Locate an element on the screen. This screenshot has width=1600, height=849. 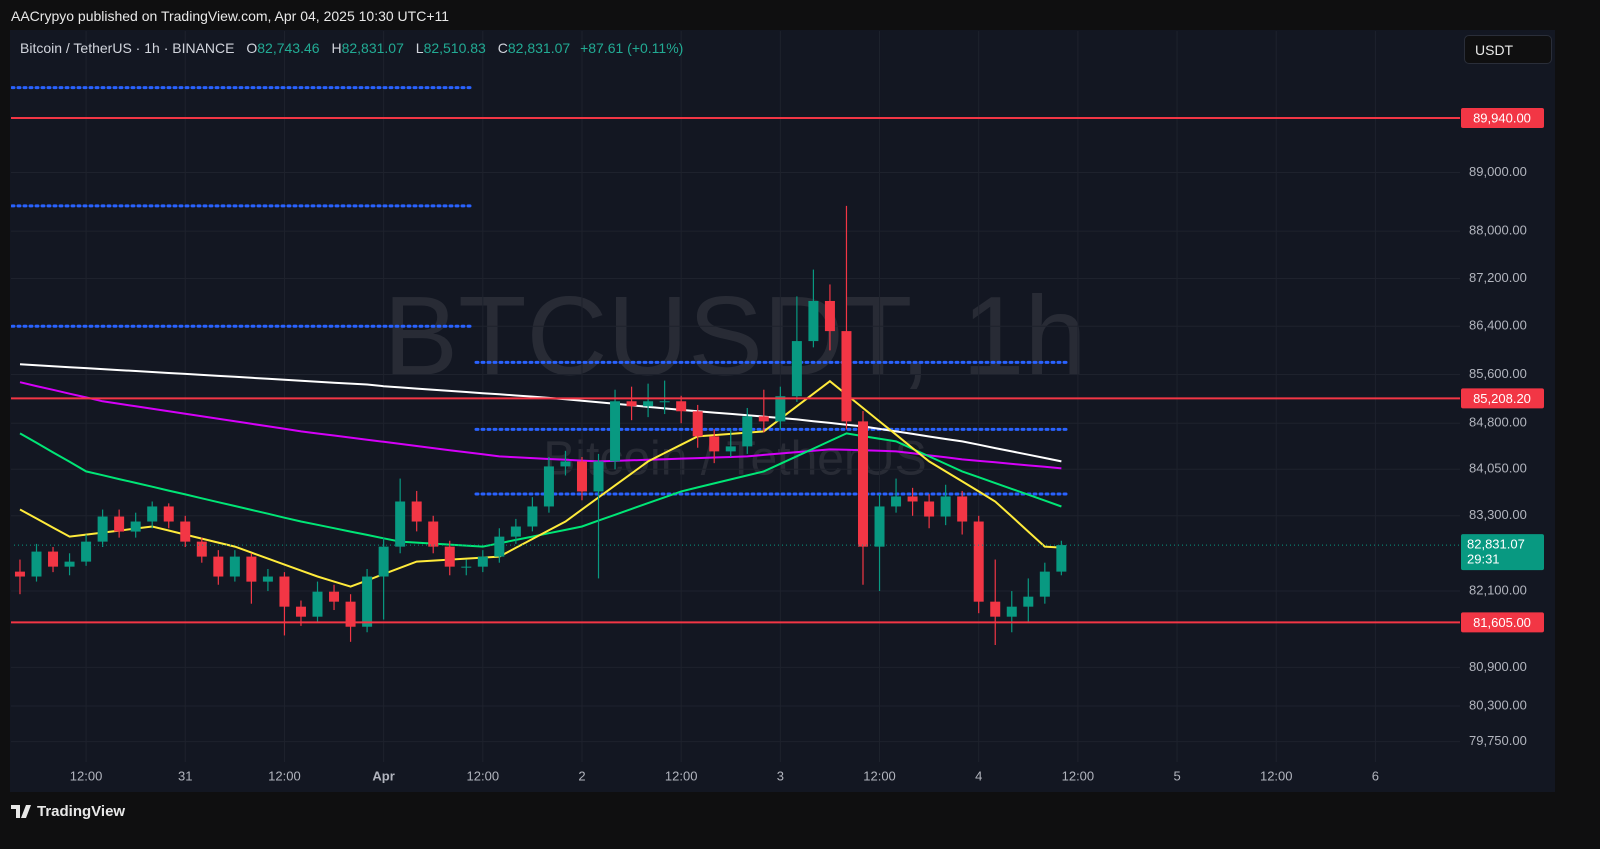
open-key: O is located at coordinates (252, 48).